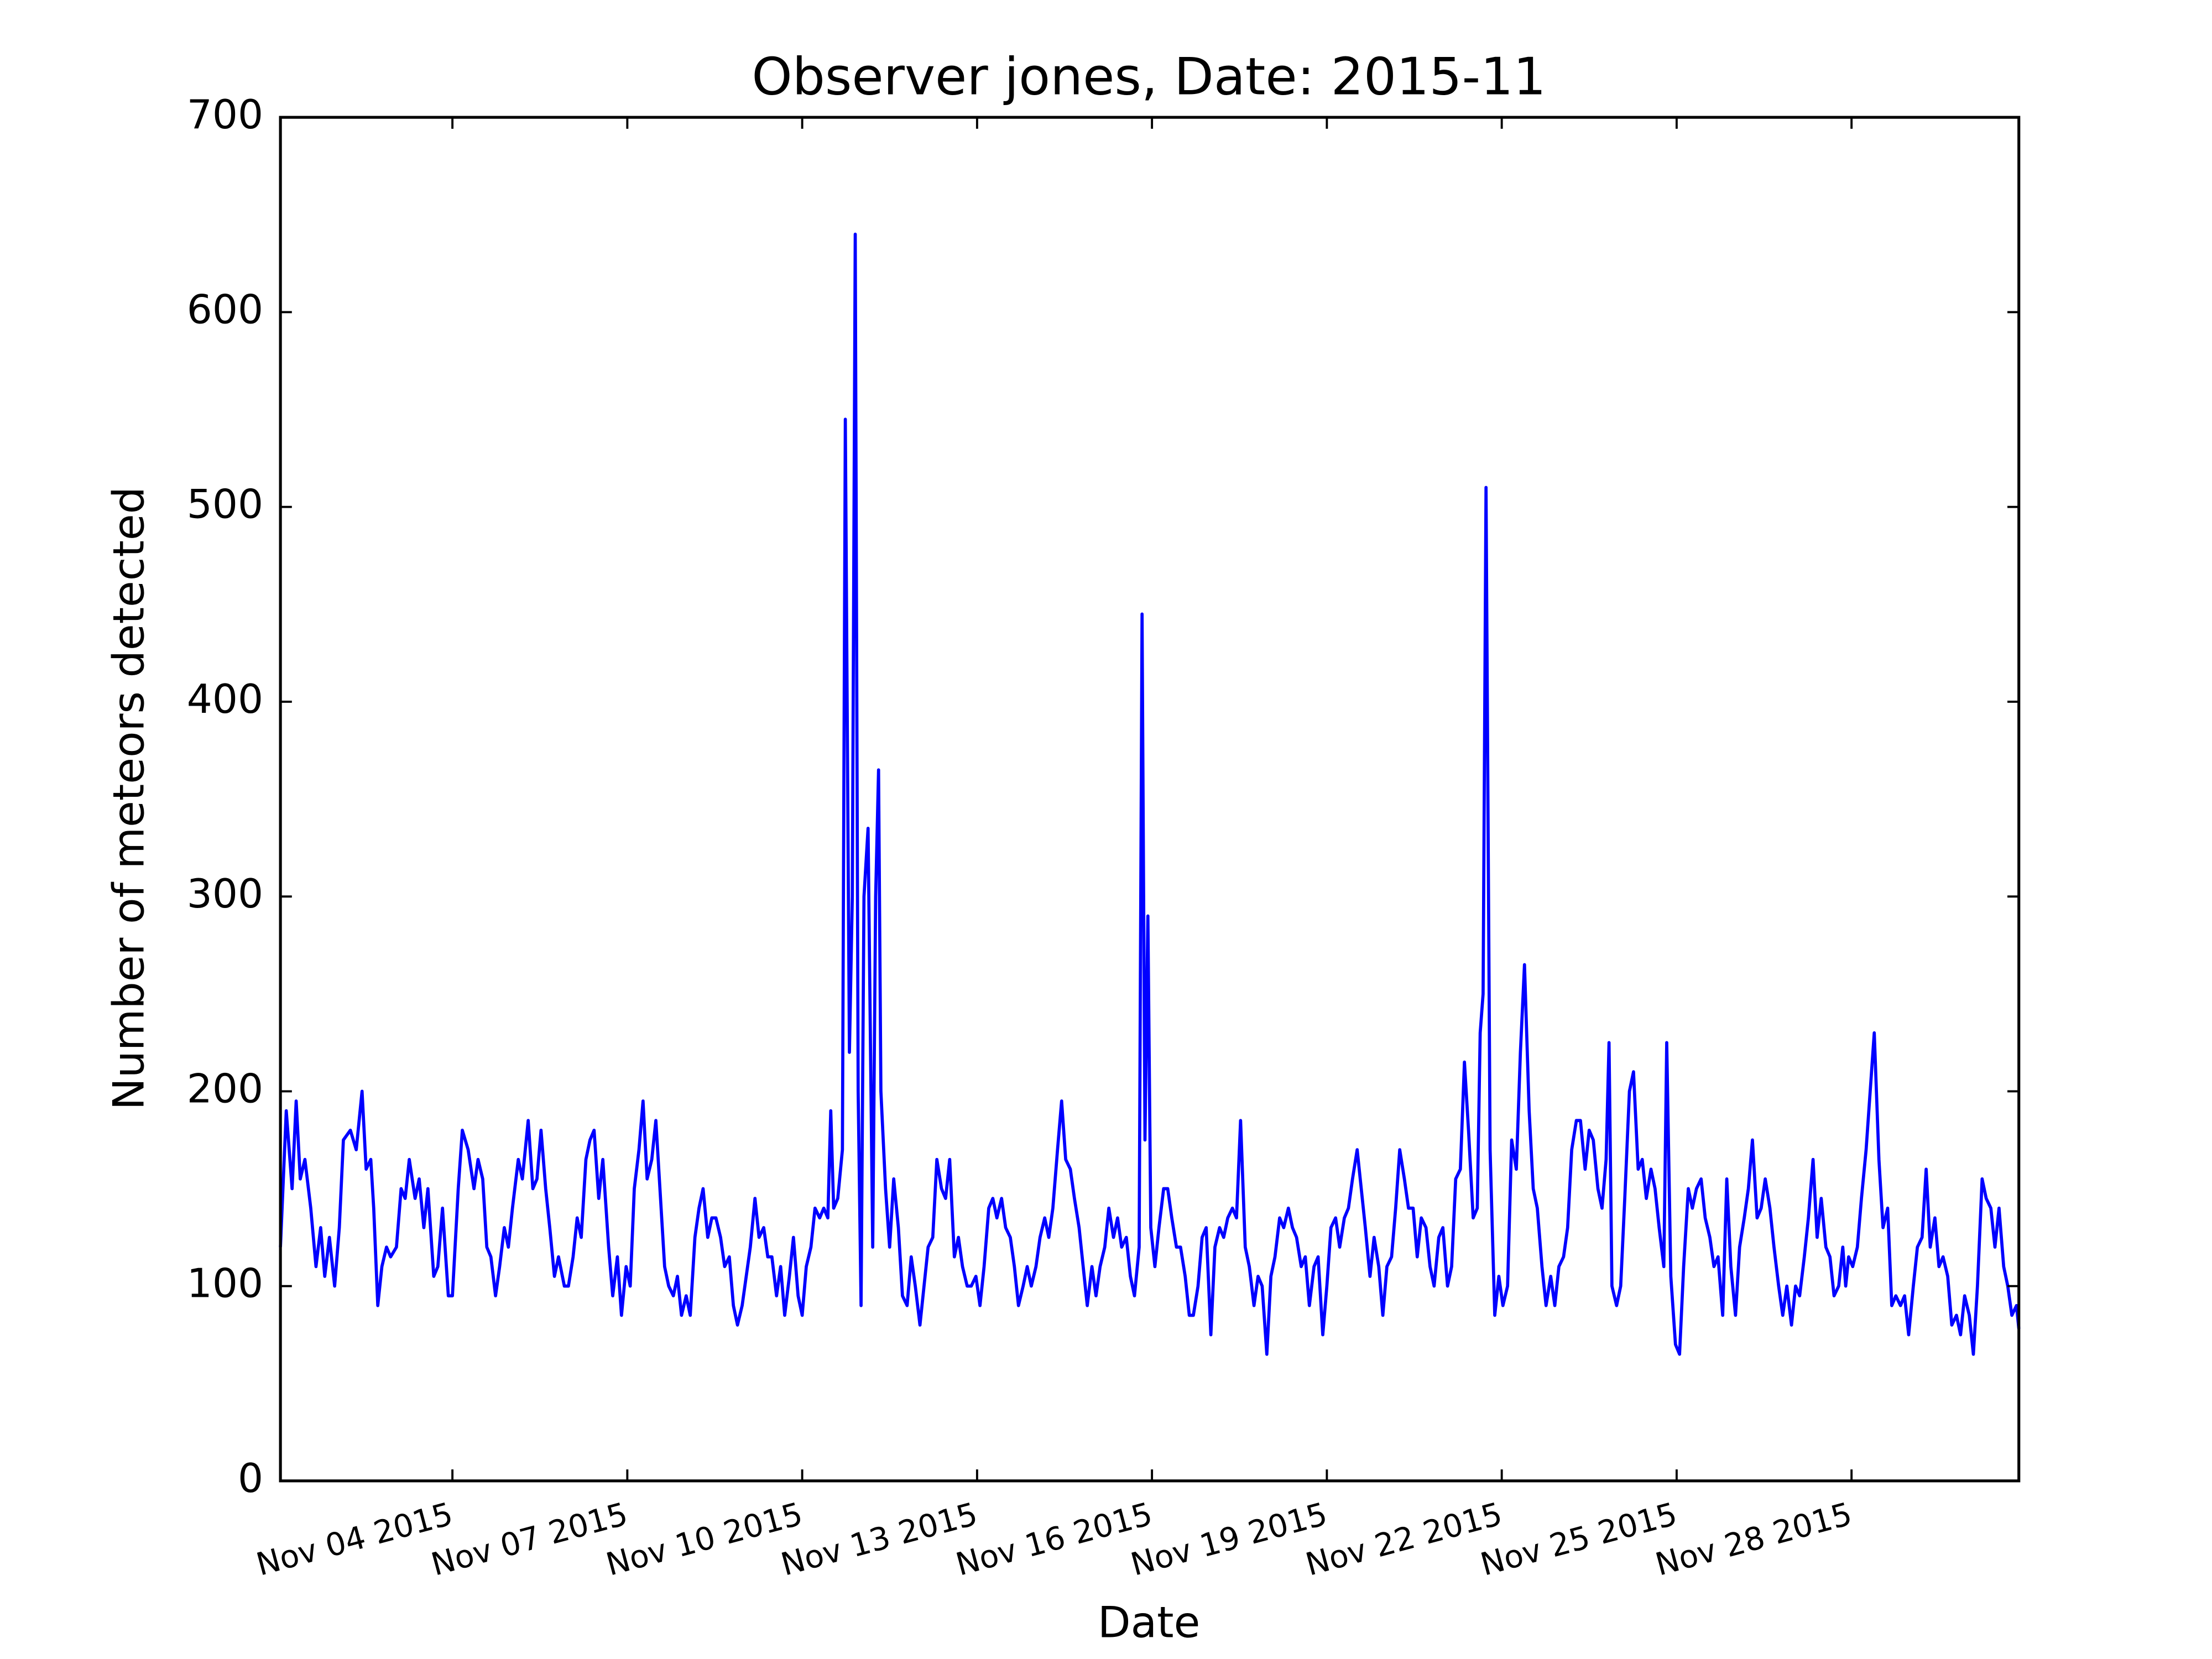 The image size is (2212, 1659). I want to click on y-tick-label: 600, so click(225, 310).